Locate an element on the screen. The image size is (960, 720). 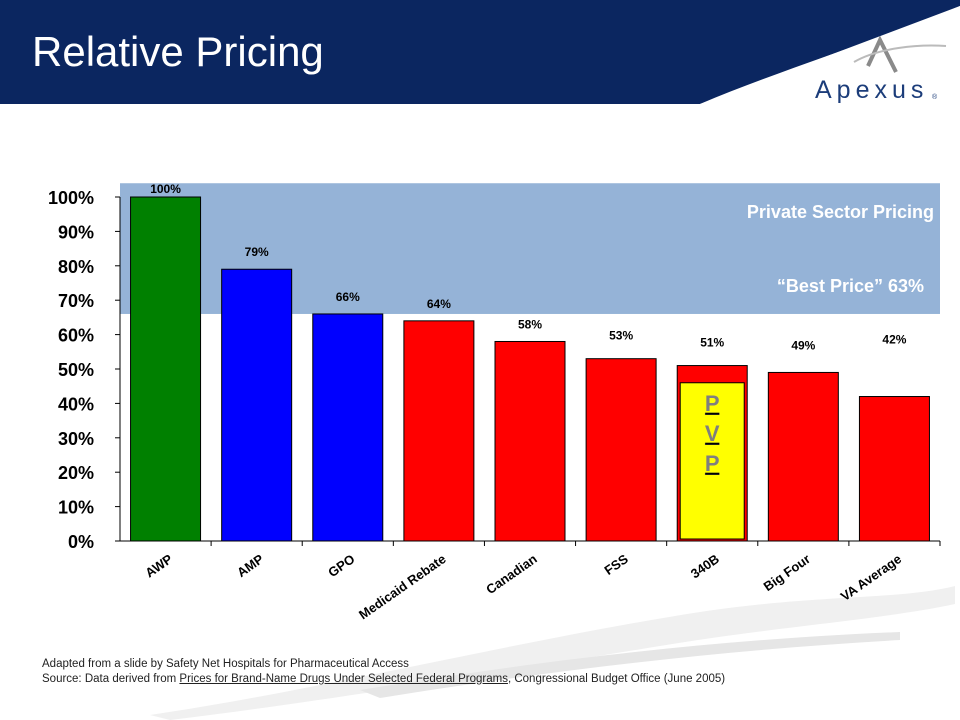
data-label: 53% is located at coordinates (621, 336).